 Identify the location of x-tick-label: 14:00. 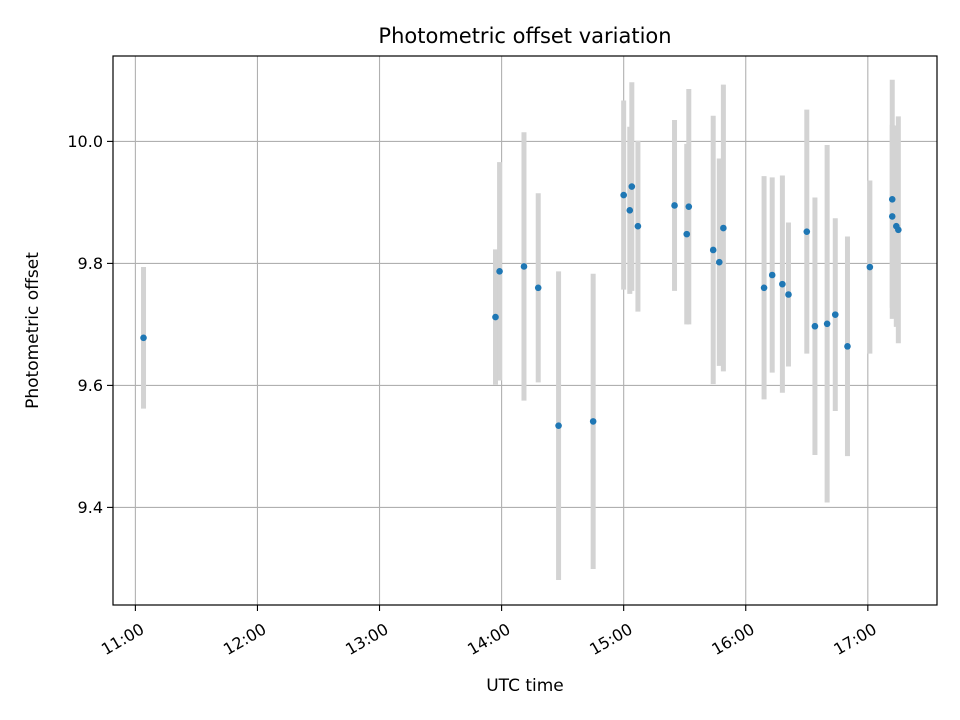
(488, 639).